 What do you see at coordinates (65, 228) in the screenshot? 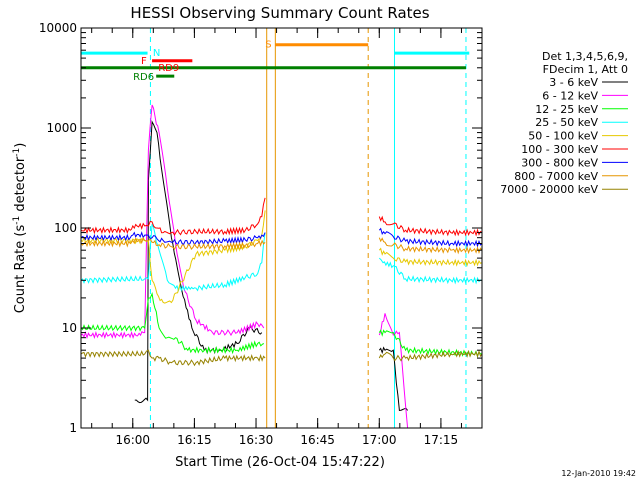
I see `y-tick-label: 100` at bounding box center [65, 228].